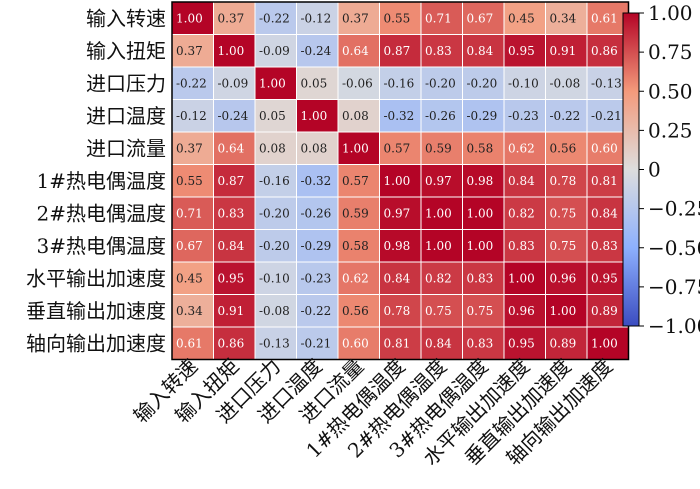 Image resolution: width=700 pixels, height=489 pixels. What do you see at coordinates (189, 311) in the screenshot?
I see `cell-value-label: 0.34` at bounding box center [189, 311].